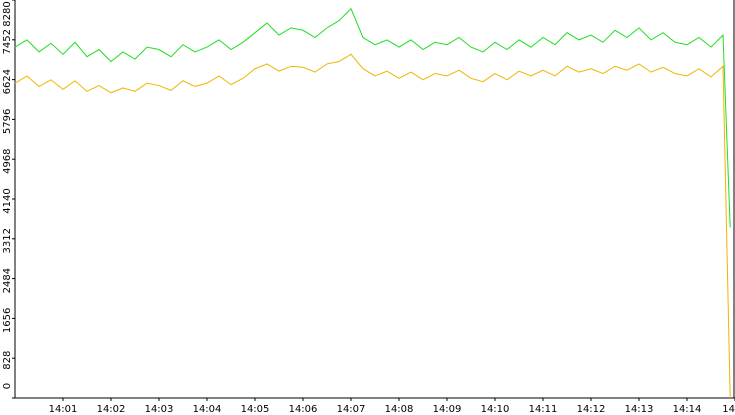 The width and height of the screenshot is (735, 415). What do you see at coordinates (7, 160) in the screenshot?
I see `y-tick-label: 4968` at bounding box center [7, 160].